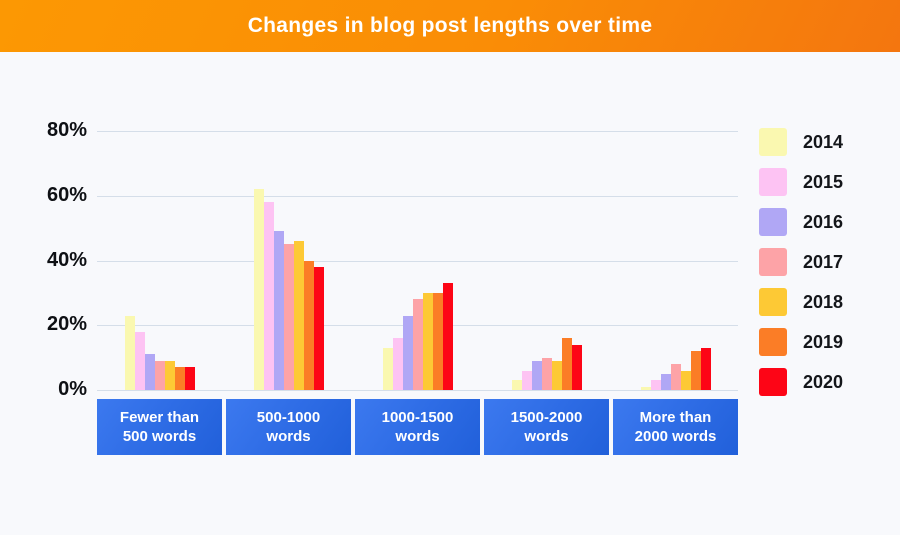 This screenshot has width=900, height=535. Describe the element at coordinates (129, 352) in the screenshot. I see `bar-2014-group1` at that location.